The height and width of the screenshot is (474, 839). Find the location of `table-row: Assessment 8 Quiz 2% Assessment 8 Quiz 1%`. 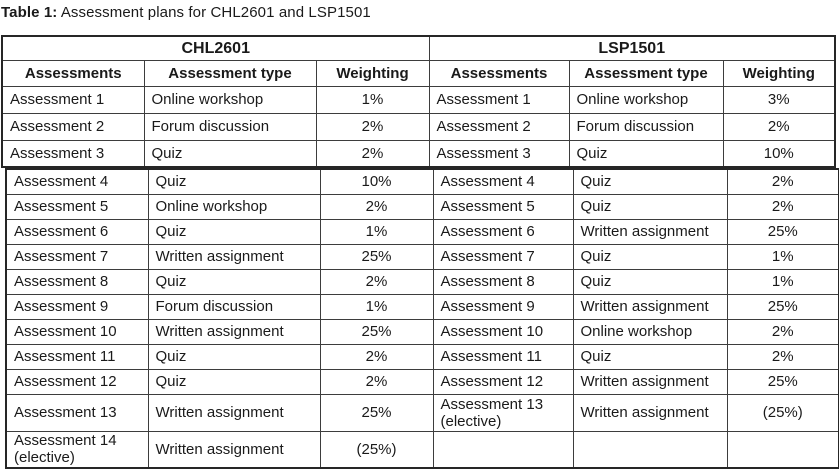

table-row: Assessment 8 Quiz 2% Assessment 8 Quiz 1% is located at coordinates (422, 281).